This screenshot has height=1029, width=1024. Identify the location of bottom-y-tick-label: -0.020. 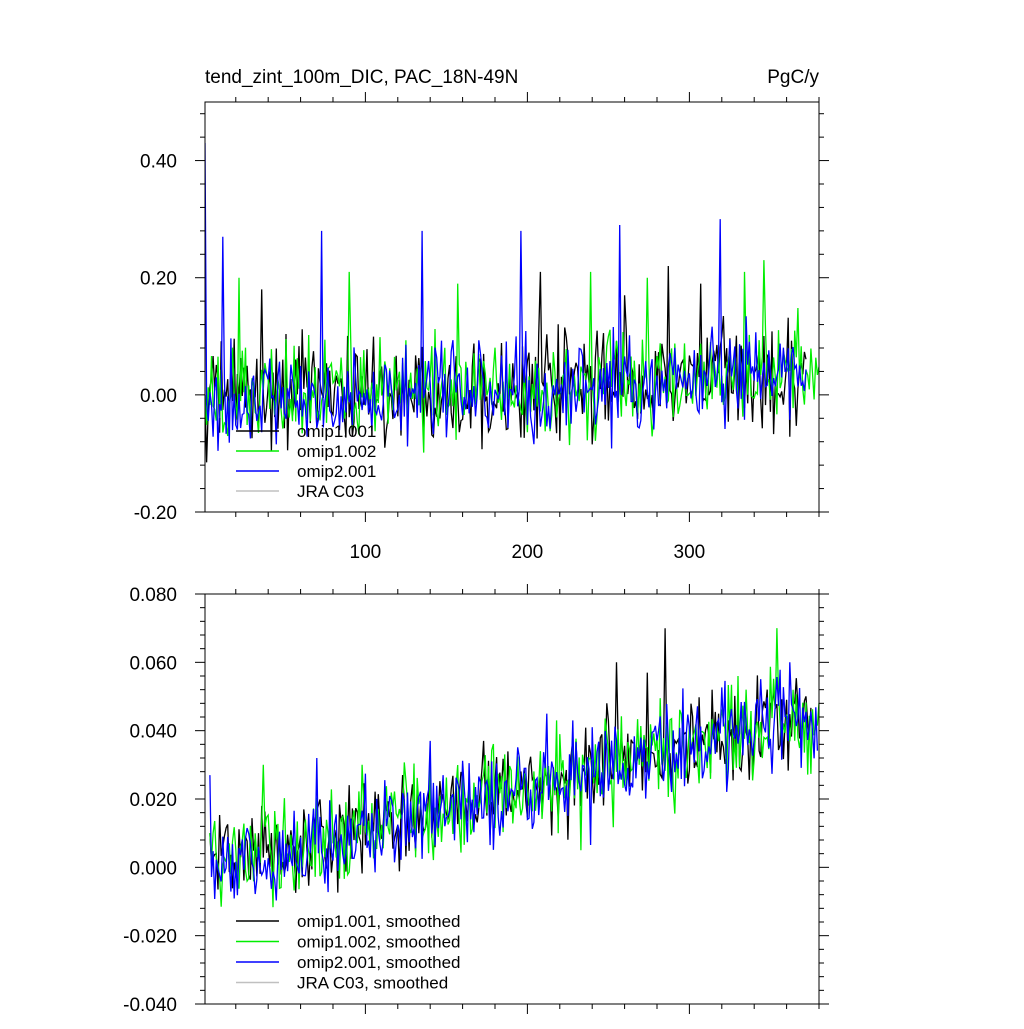
(150, 937).